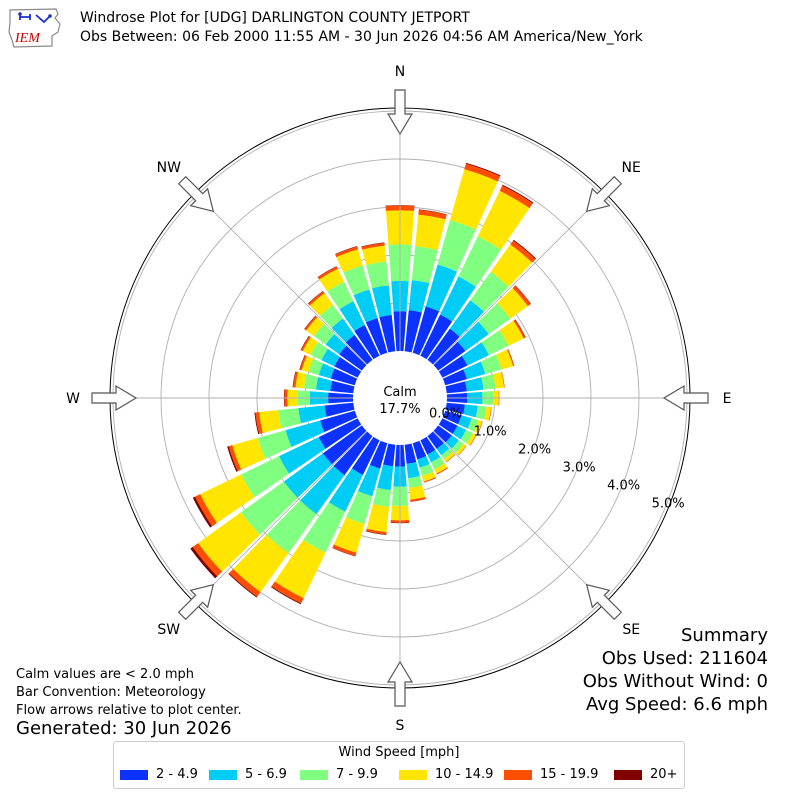  I want to click on compass-label: NE, so click(631, 168).